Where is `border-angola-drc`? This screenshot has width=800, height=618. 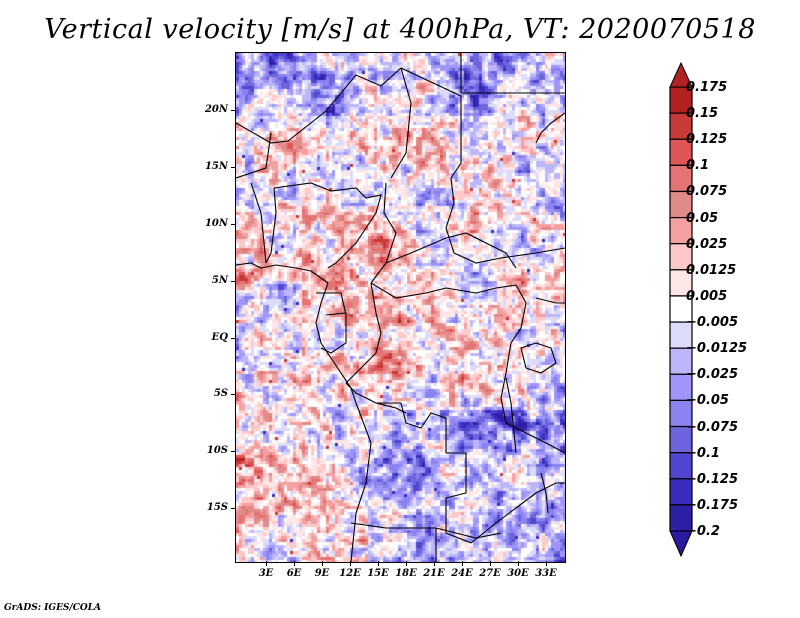
border-angola-drc is located at coordinates (411, 427).